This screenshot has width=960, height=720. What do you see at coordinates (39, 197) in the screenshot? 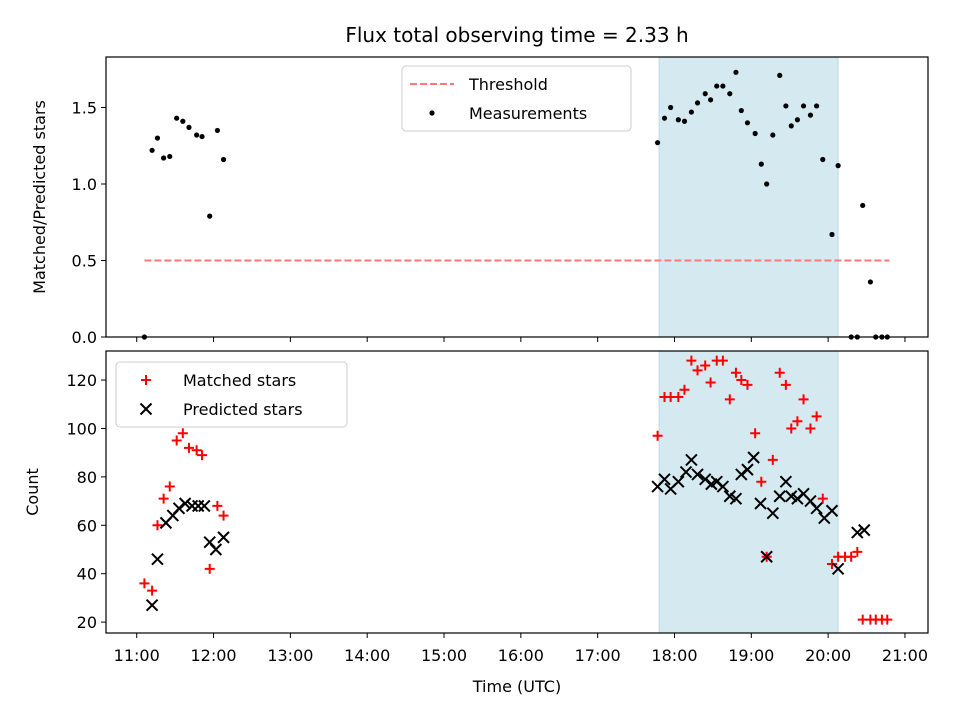
I see `top-y-axis-label: Matched/Predicted stars` at bounding box center [39, 197].